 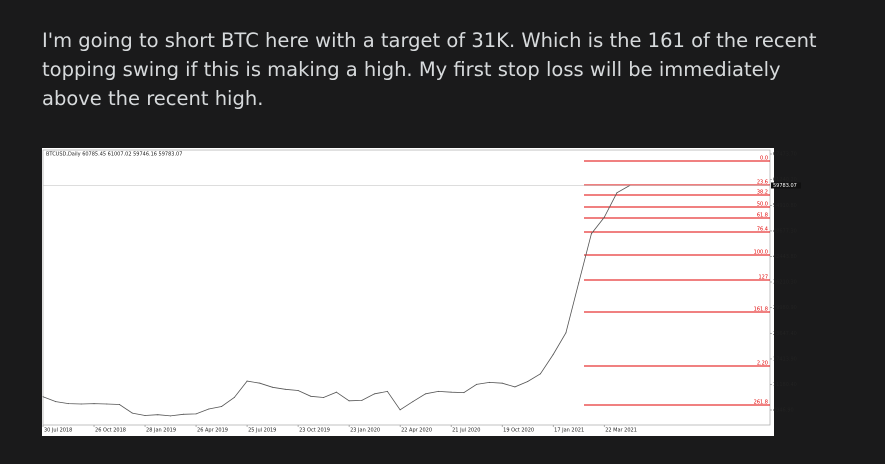 I want to click on fib-label: 161.8, so click(x=761, y=310).